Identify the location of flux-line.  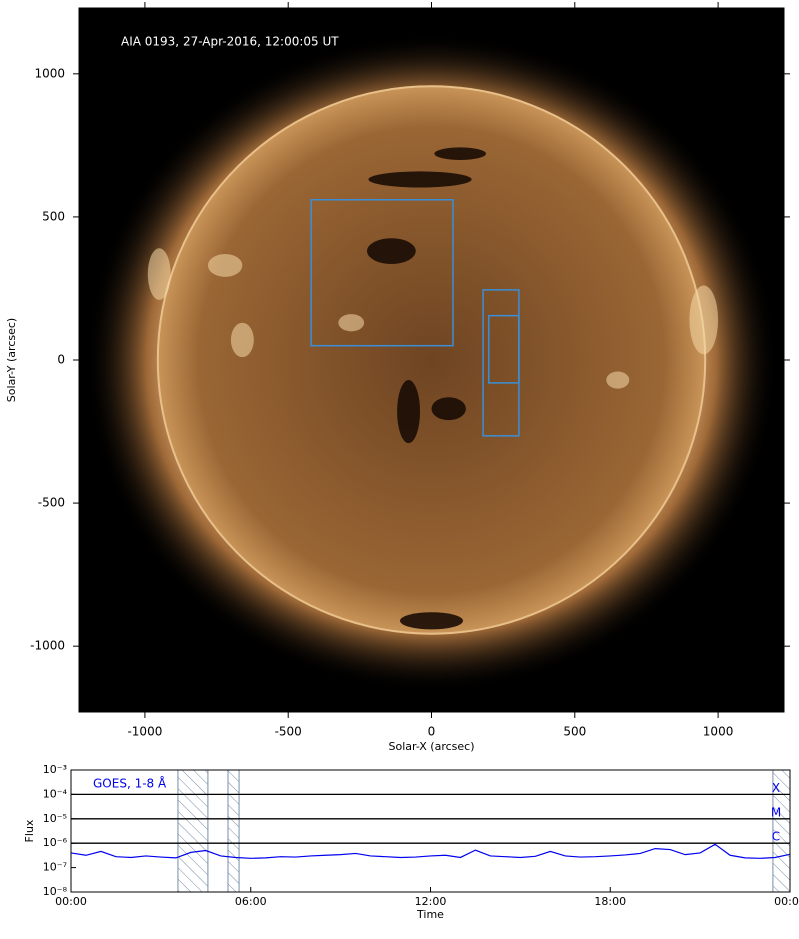
(430, 851).